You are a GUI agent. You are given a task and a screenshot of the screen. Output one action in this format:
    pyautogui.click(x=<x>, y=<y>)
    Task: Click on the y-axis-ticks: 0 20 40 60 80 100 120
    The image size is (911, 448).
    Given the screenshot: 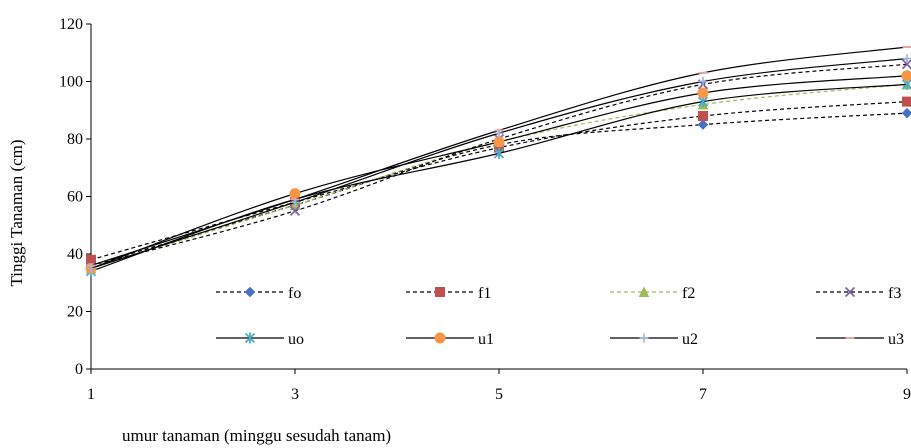 What is the action you would take?
    pyautogui.click(x=75, y=197)
    